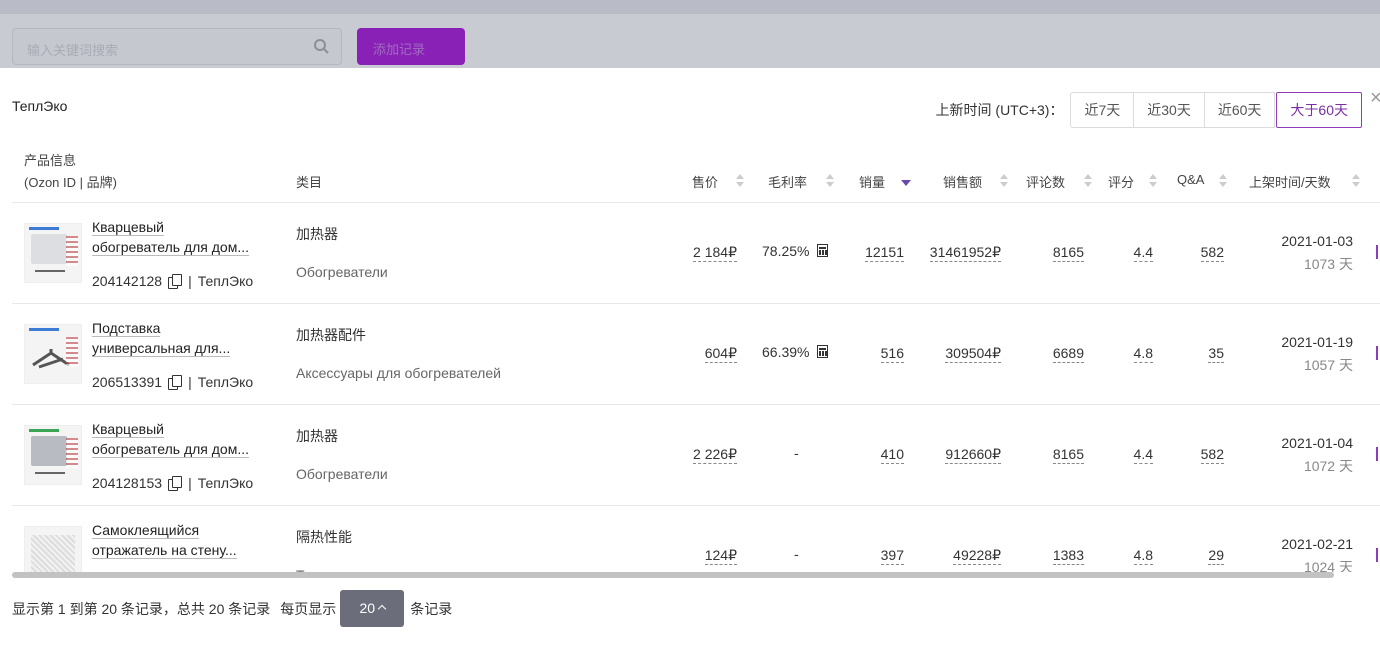  Describe the element at coordinates (127, 483) in the screenshot. I see `ozon-id: 204128153` at that location.